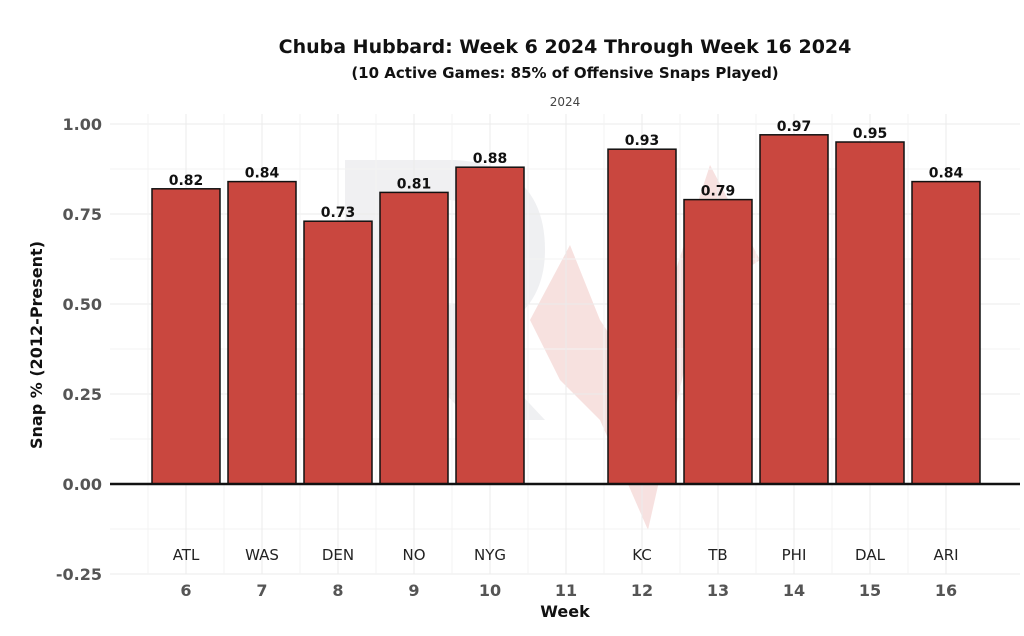  I want to click on y-axis-ticks: -0.25 0.00 0.25 0.50 0.75 1.00, so click(79, 349).